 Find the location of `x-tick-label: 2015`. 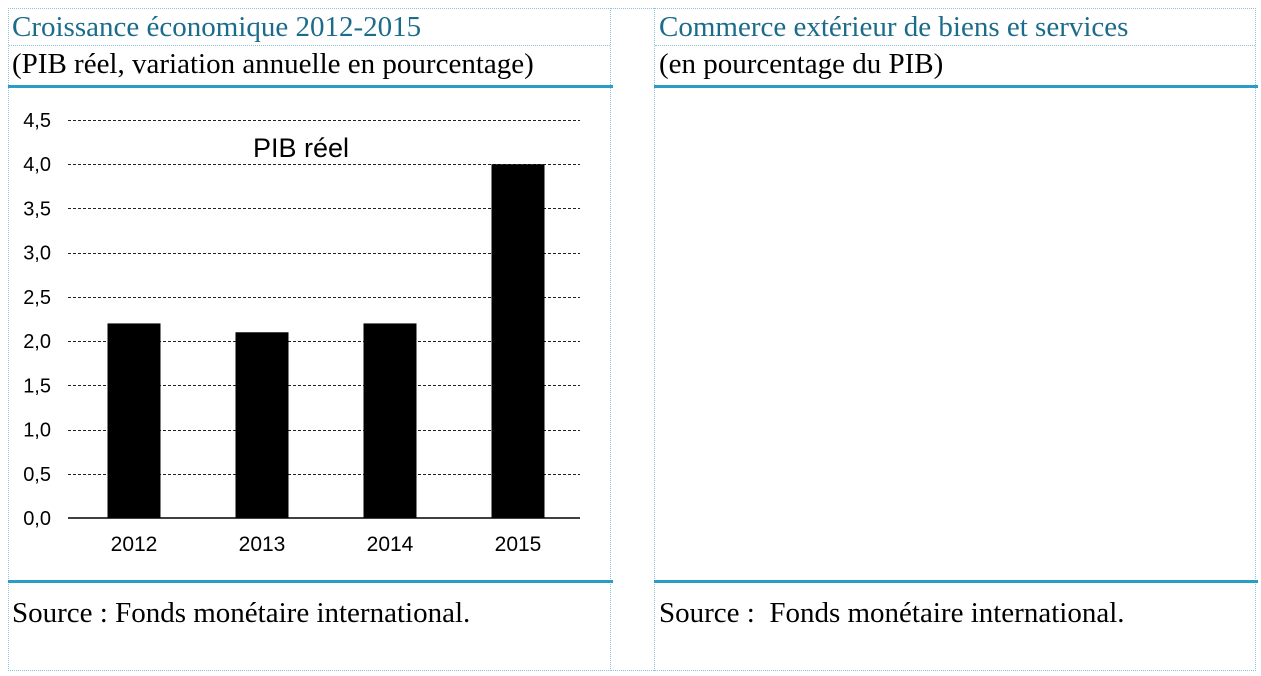

x-tick-label: 2015 is located at coordinates (518, 544).